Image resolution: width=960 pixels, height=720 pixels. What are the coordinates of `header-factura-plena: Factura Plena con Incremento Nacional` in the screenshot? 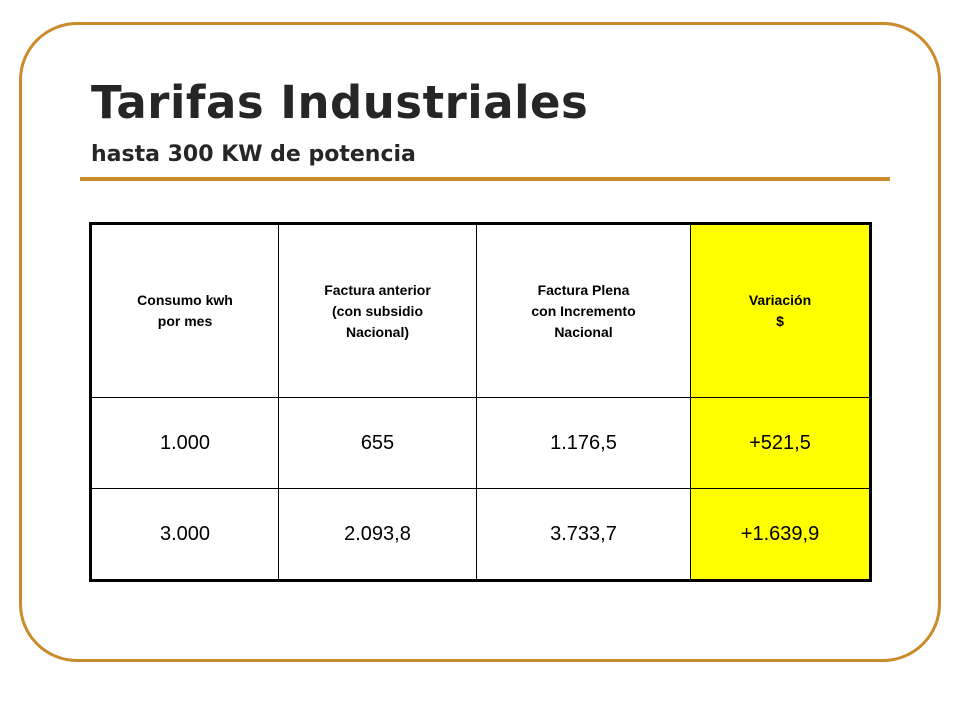 It's located at (583, 310).